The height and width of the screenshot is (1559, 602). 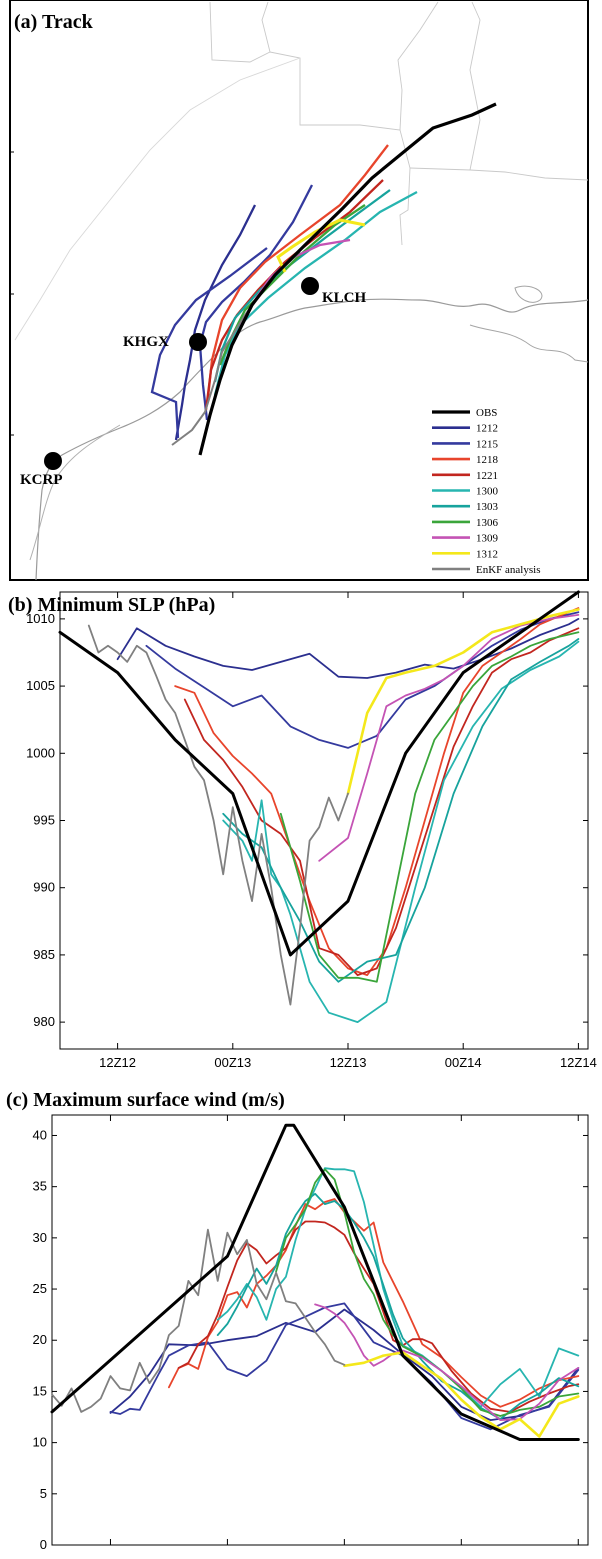 What do you see at coordinates (41, 480) in the screenshot?
I see `station-label-kcrp: KCRP` at bounding box center [41, 480].